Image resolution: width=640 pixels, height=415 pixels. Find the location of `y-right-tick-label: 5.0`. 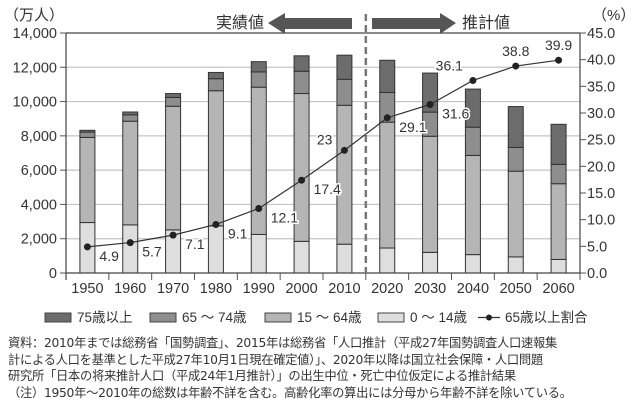

y-right-tick-label: 5.0 is located at coordinates (597, 247).